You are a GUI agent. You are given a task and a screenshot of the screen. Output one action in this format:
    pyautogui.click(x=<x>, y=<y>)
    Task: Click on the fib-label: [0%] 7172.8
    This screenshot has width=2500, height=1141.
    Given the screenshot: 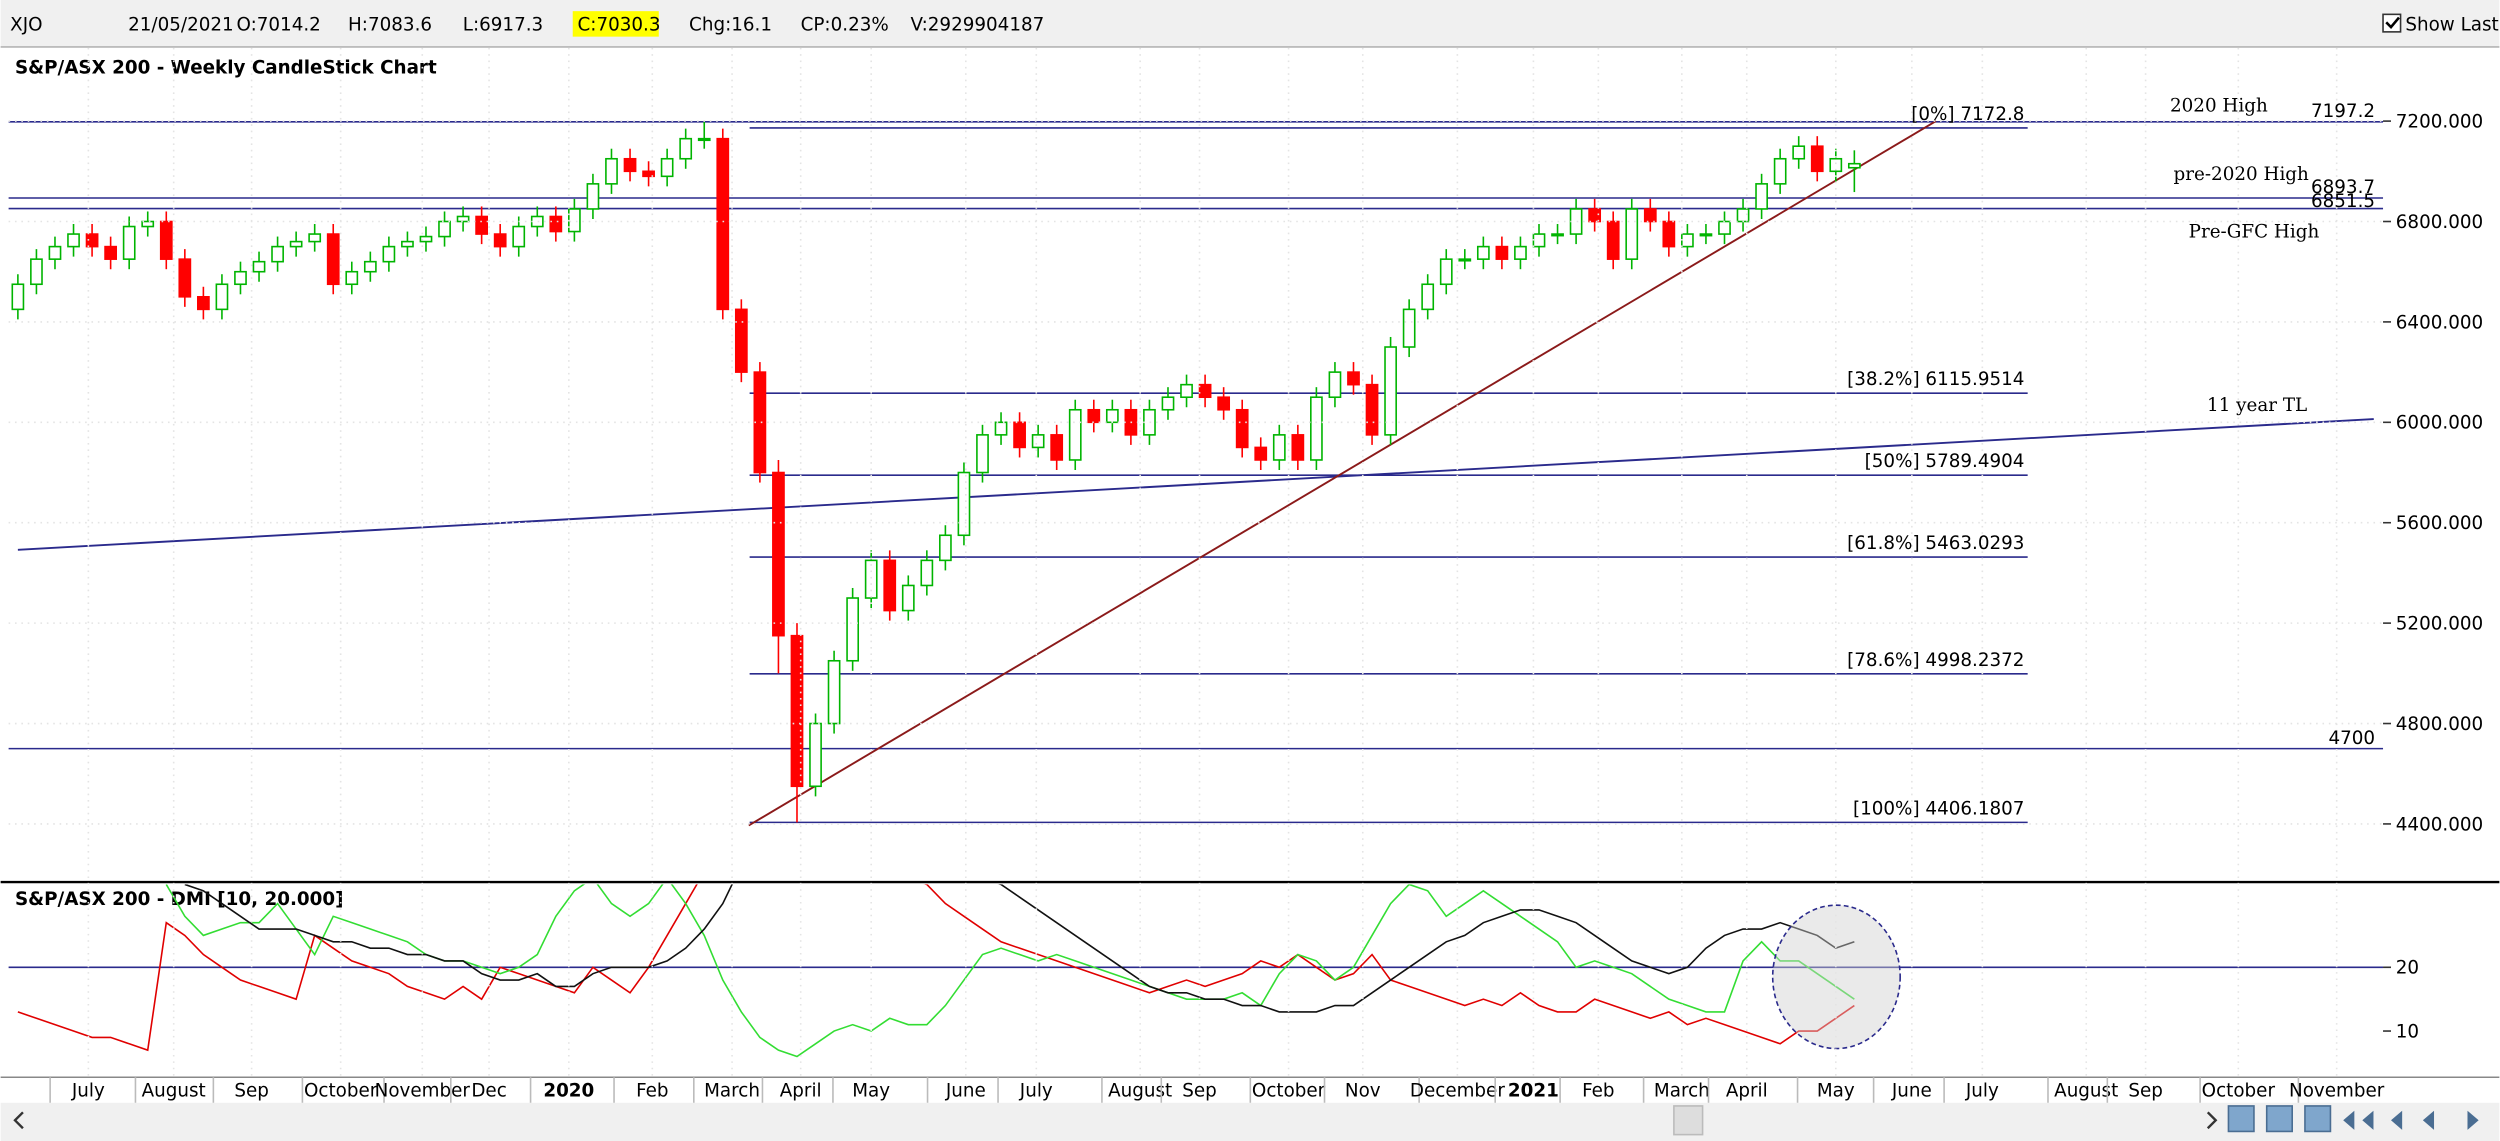 What is the action you would take?
    pyautogui.click(x=1967, y=114)
    